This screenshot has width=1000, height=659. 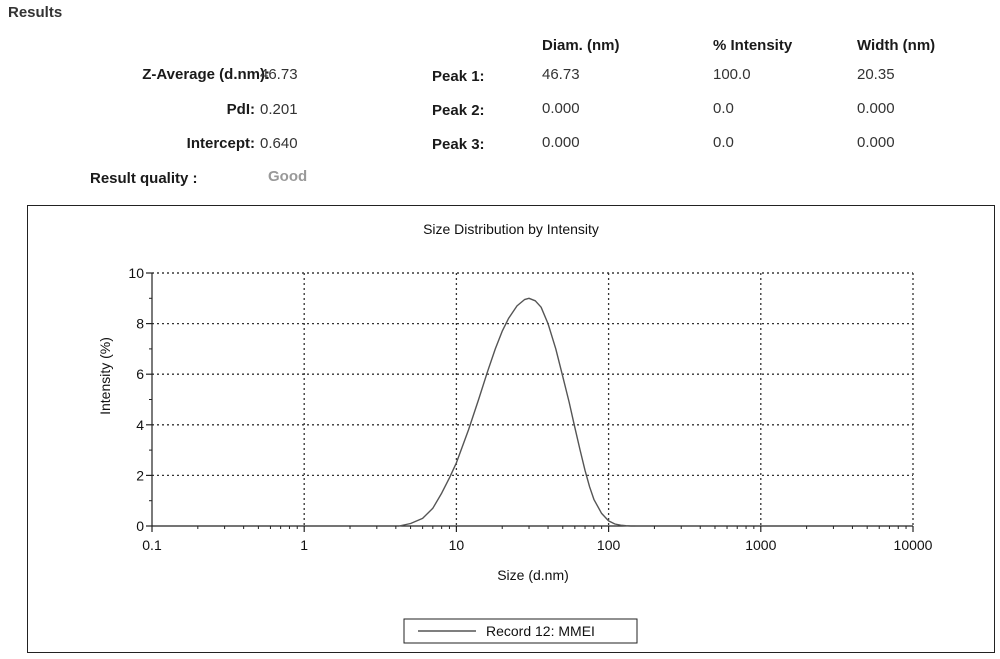 I want to click on x-tick-label: 10, so click(x=457, y=545).